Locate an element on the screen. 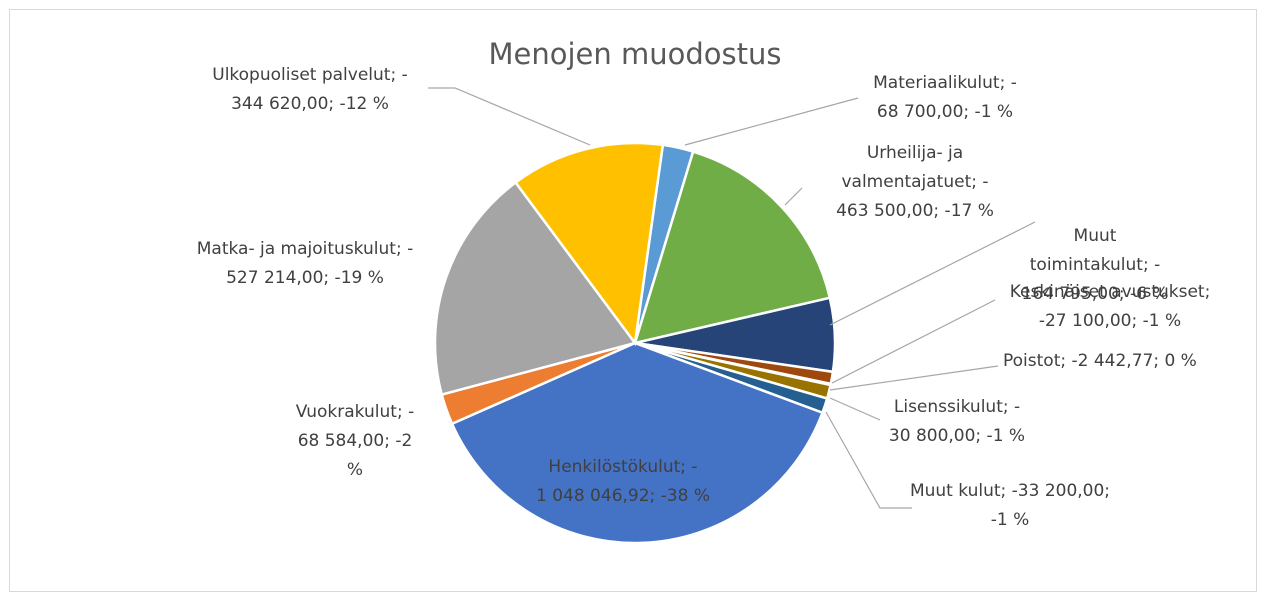  data-label: Vuokrakulut; -68 584,00; -2% is located at coordinates (355, 441).